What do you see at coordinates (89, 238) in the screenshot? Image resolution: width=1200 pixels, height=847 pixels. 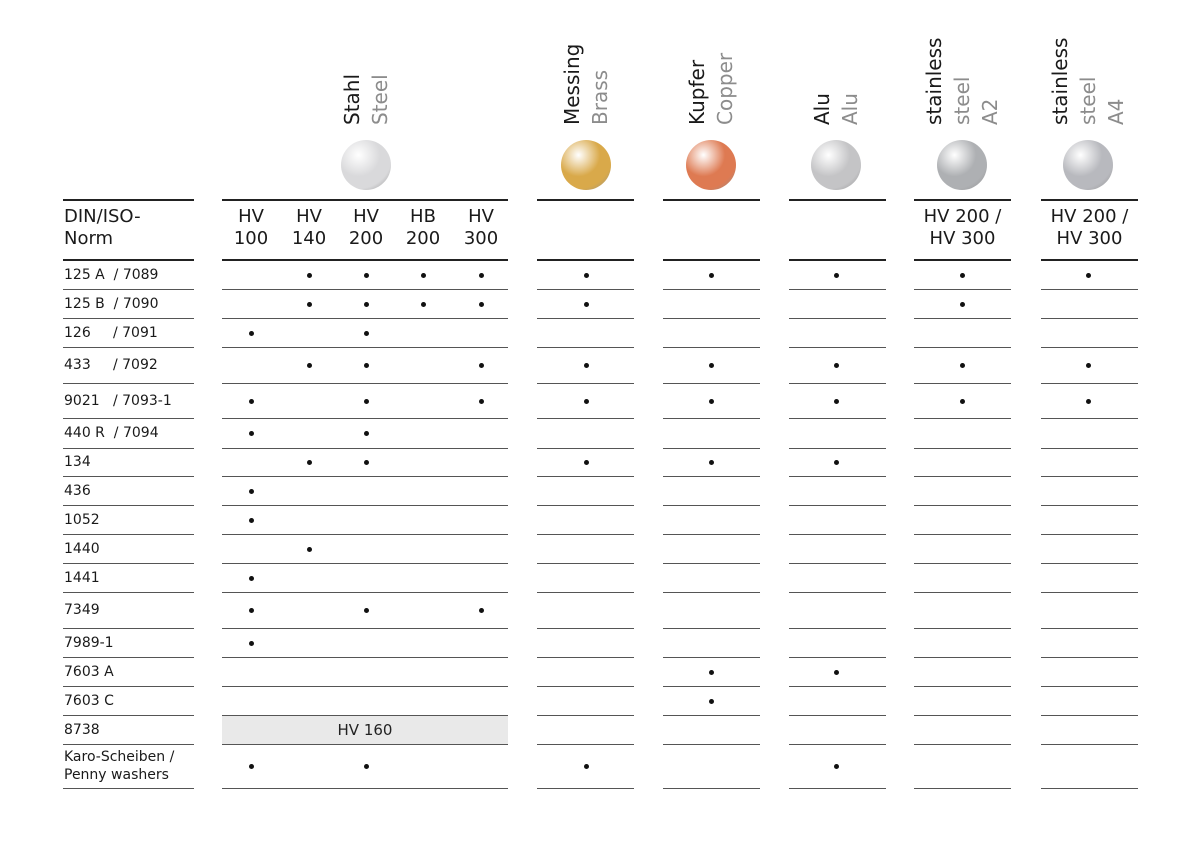 I see `norm-header-line2: Norm` at bounding box center [89, 238].